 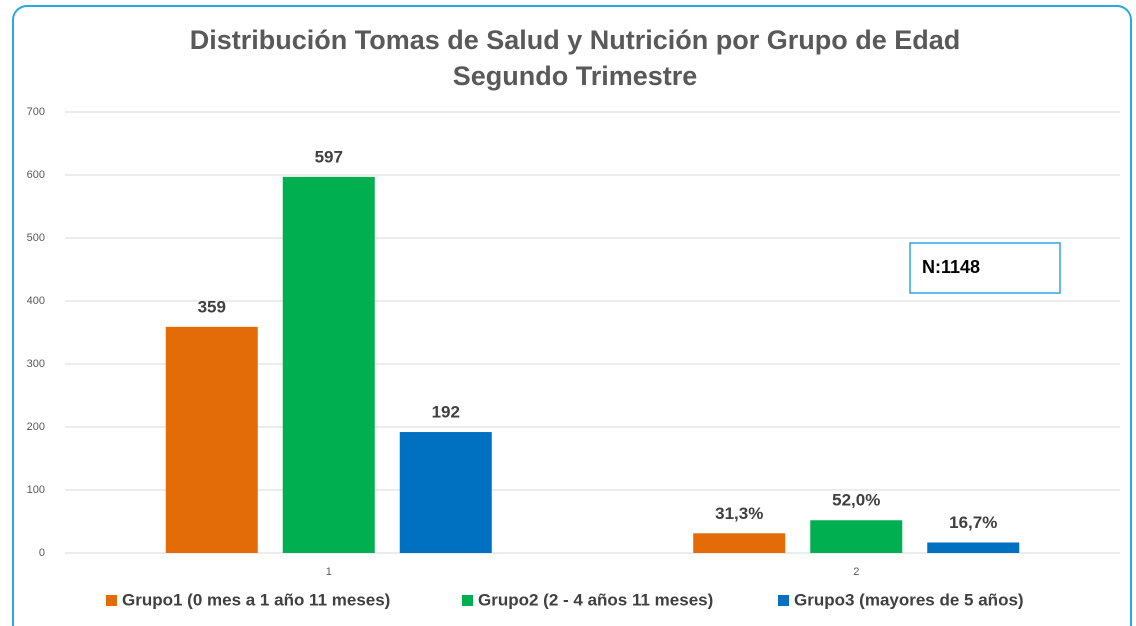 I want to click on y-tick-label: 0, so click(x=42, y=553).